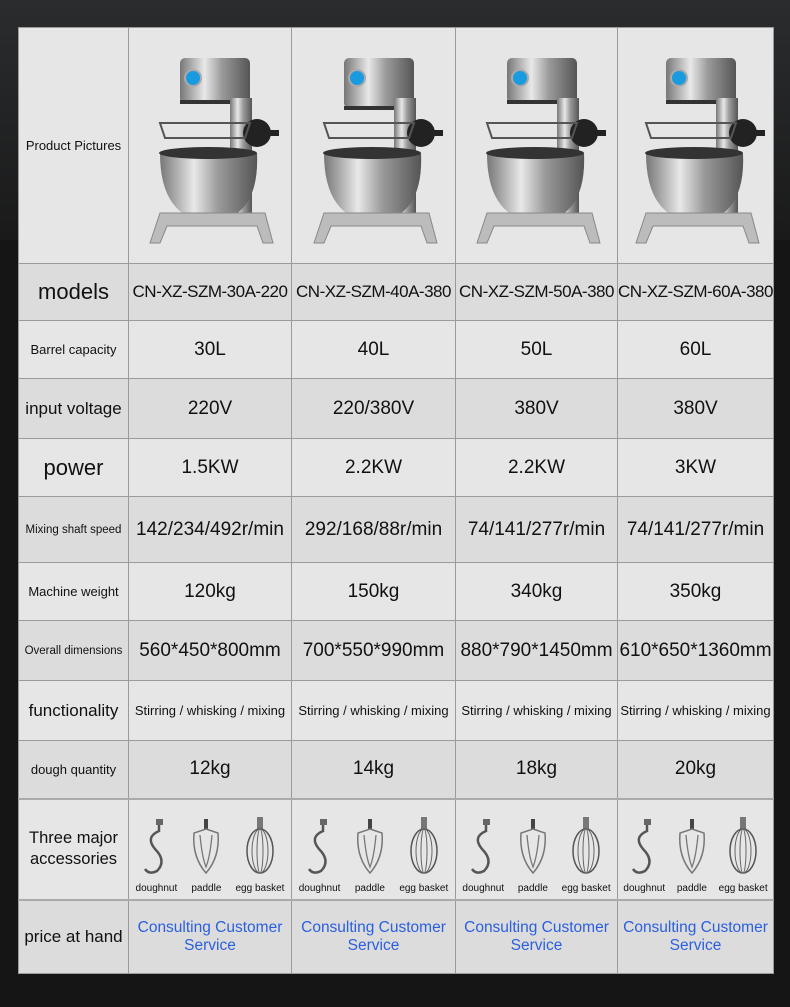 Image resolution: width=790 pixels, height=1007 pixels. Describe the element at coordinates (695, 292) in the screenshot. I see `cell-model: CN-XZ-SZM-60A-380` at that location.